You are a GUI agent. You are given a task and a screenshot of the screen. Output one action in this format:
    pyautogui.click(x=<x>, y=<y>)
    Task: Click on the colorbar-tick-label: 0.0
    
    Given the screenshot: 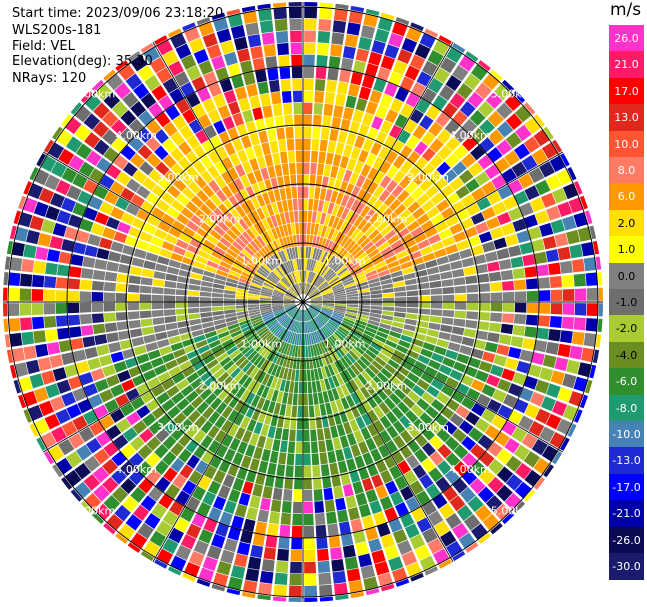 What is the action you would take?
    pyautogui.click(x=626, y=276)
    